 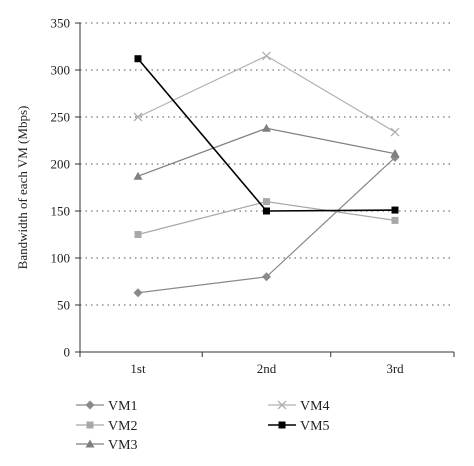 I want to click on x-tick-label: 3rd, so click(x=395, y=368).